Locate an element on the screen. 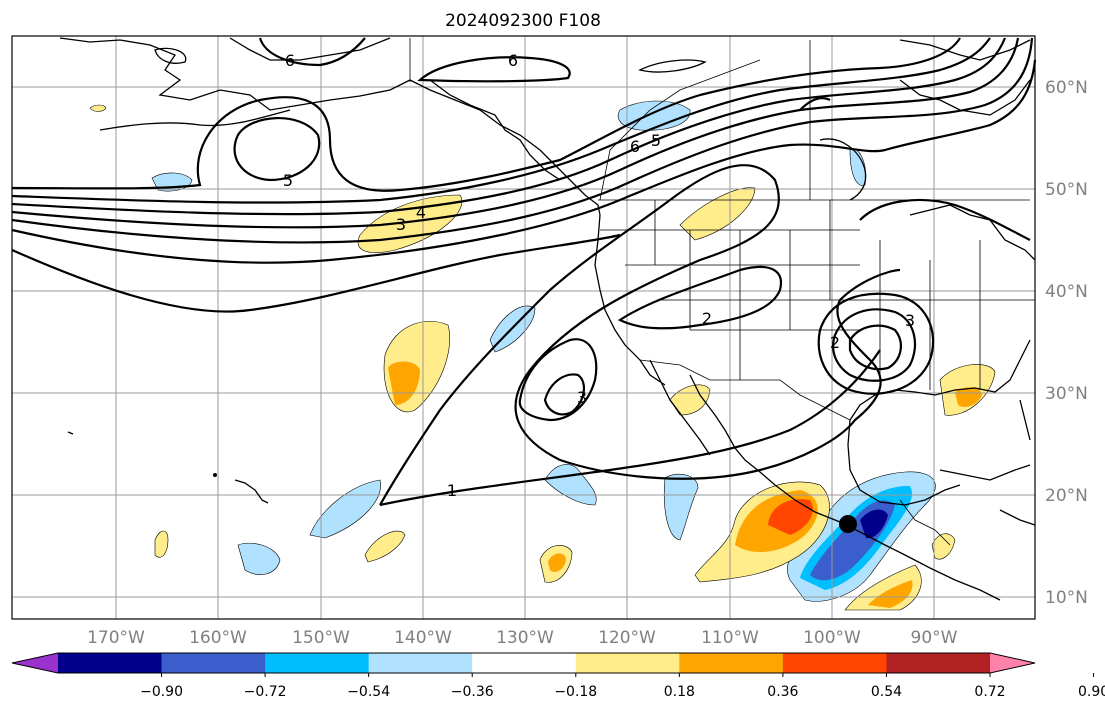  lon-label: 130°W is located at coordinates (525, 638).